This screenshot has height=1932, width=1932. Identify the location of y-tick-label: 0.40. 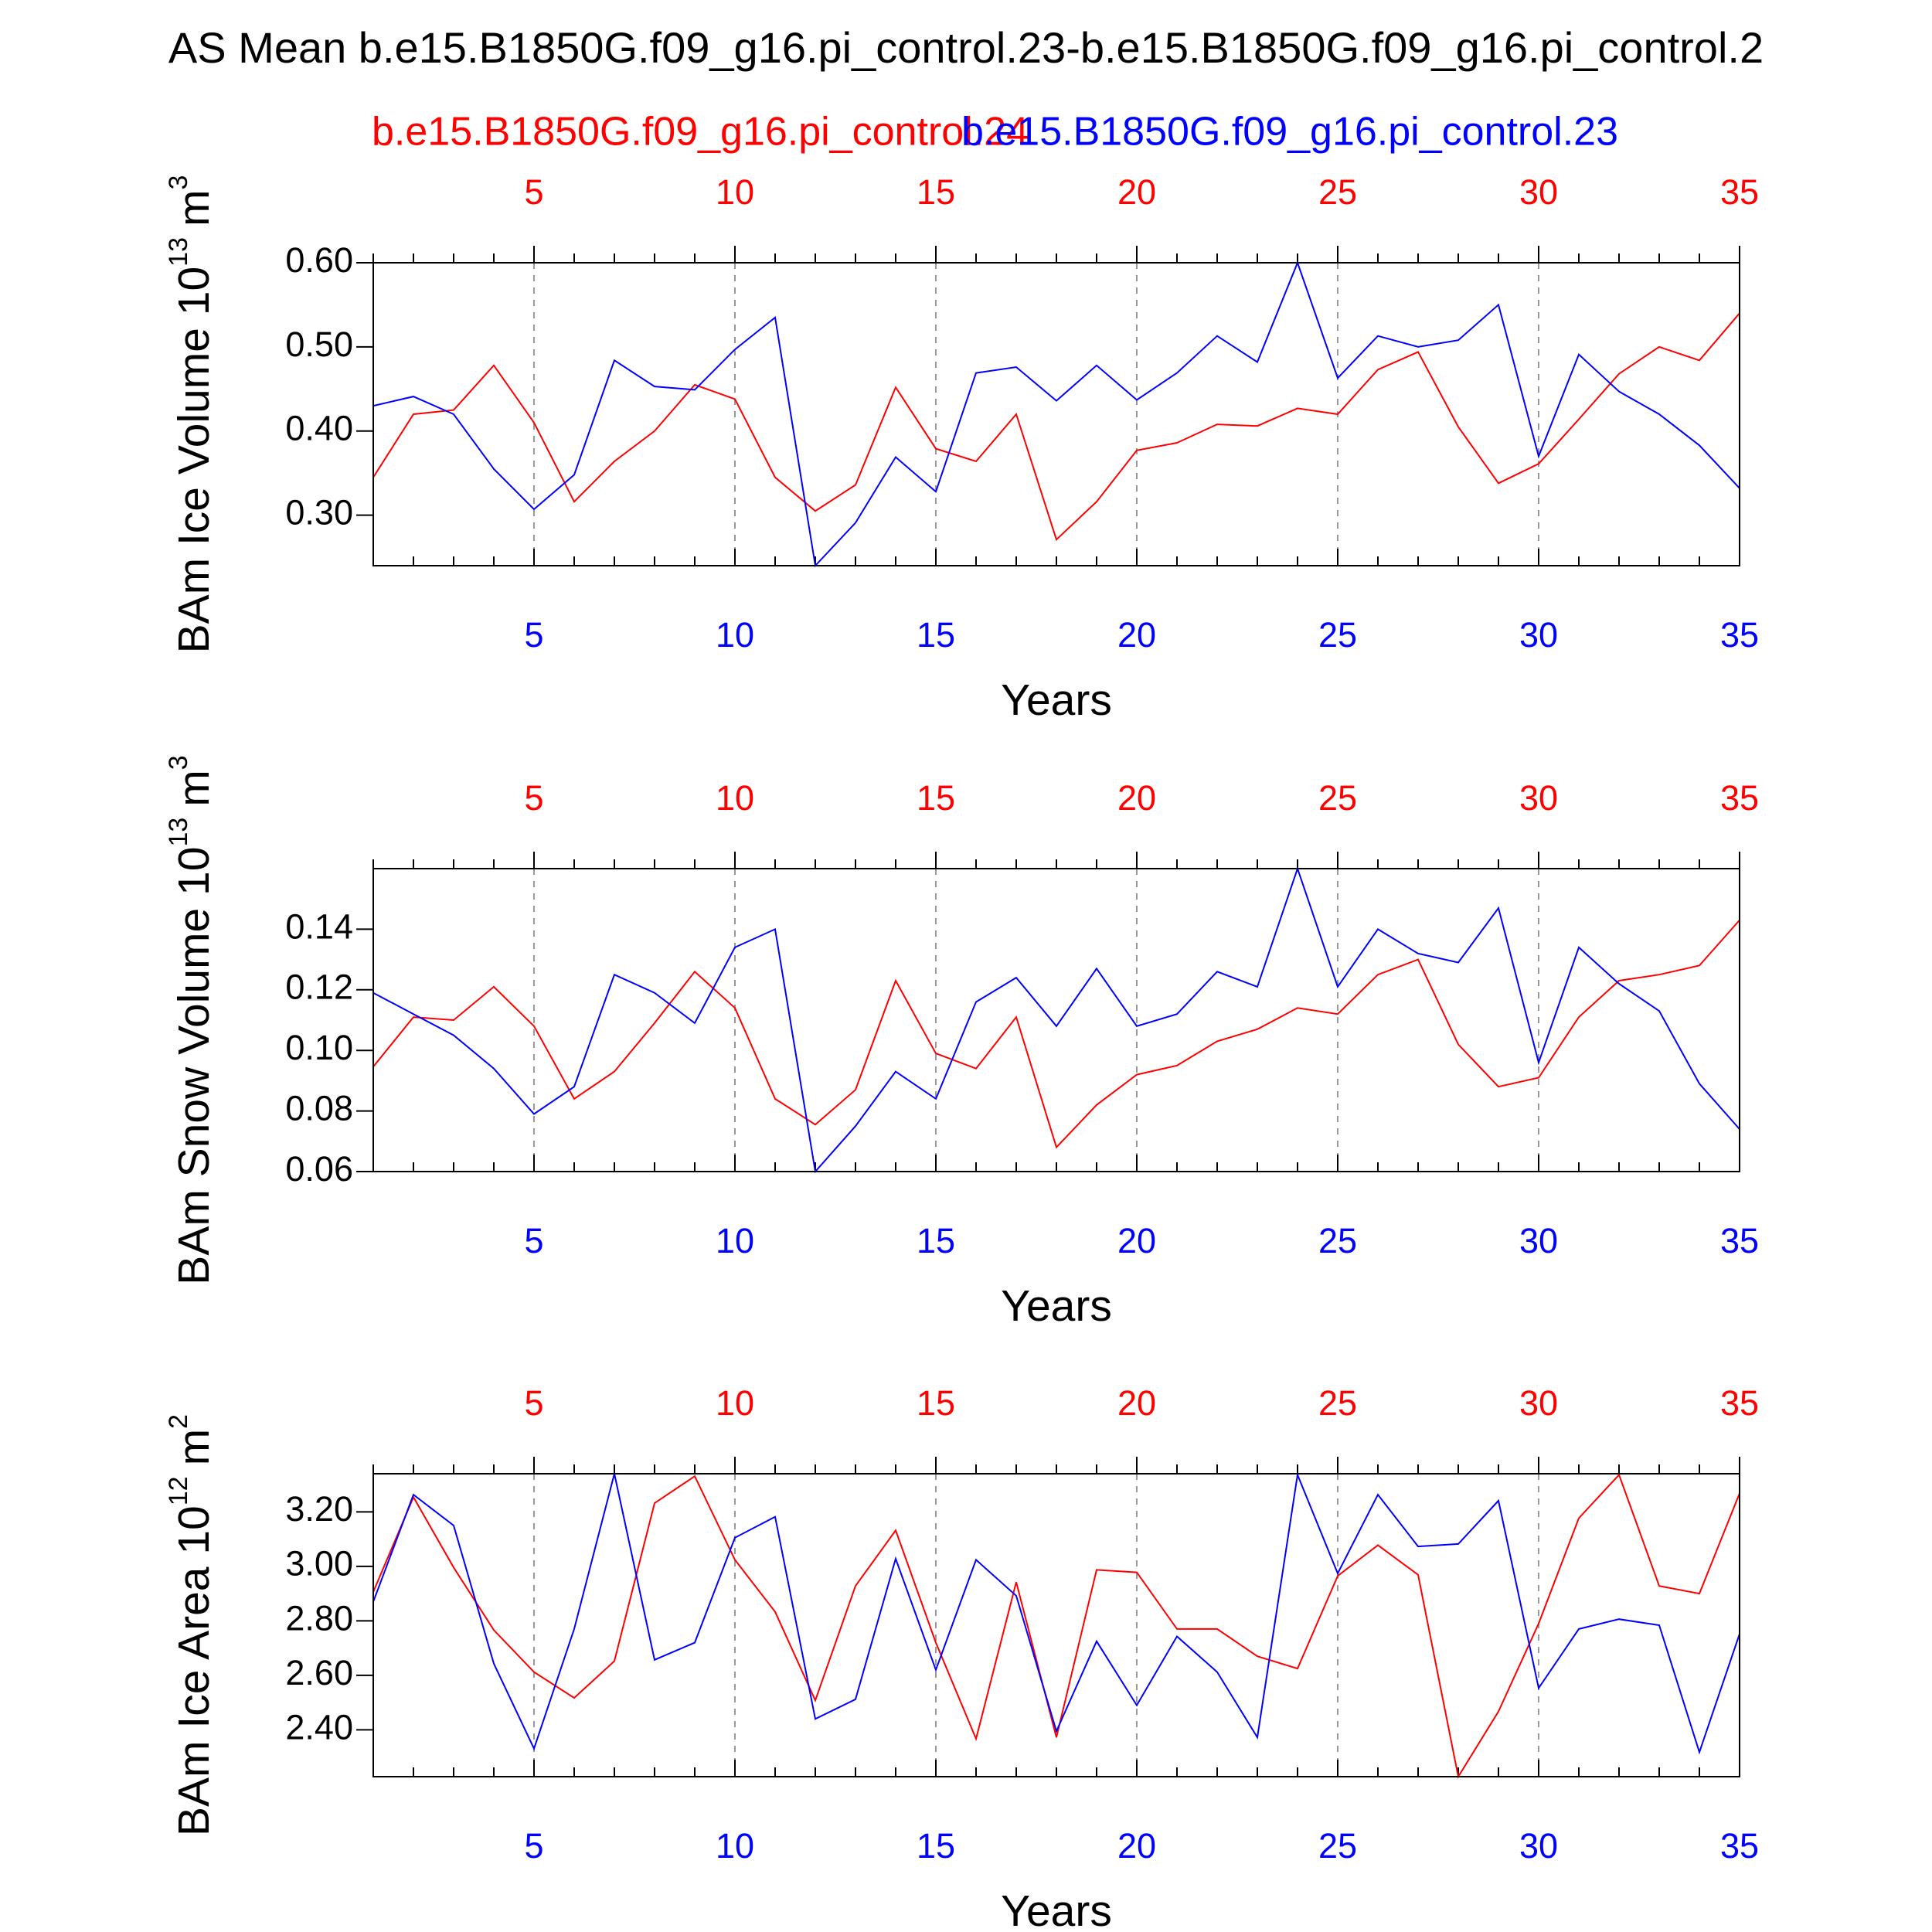
(319, 428).